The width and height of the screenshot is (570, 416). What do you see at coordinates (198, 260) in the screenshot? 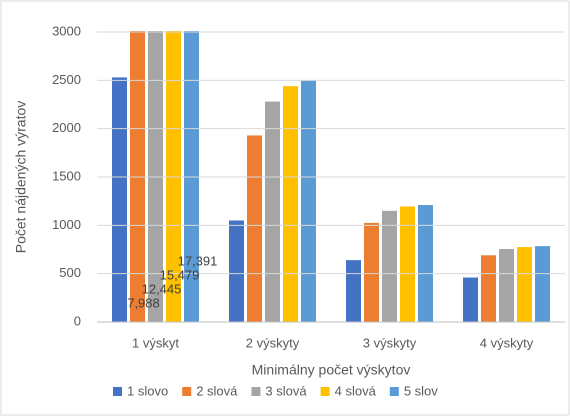
I see `data-label: 17,391` at bounding box center [198, 260].